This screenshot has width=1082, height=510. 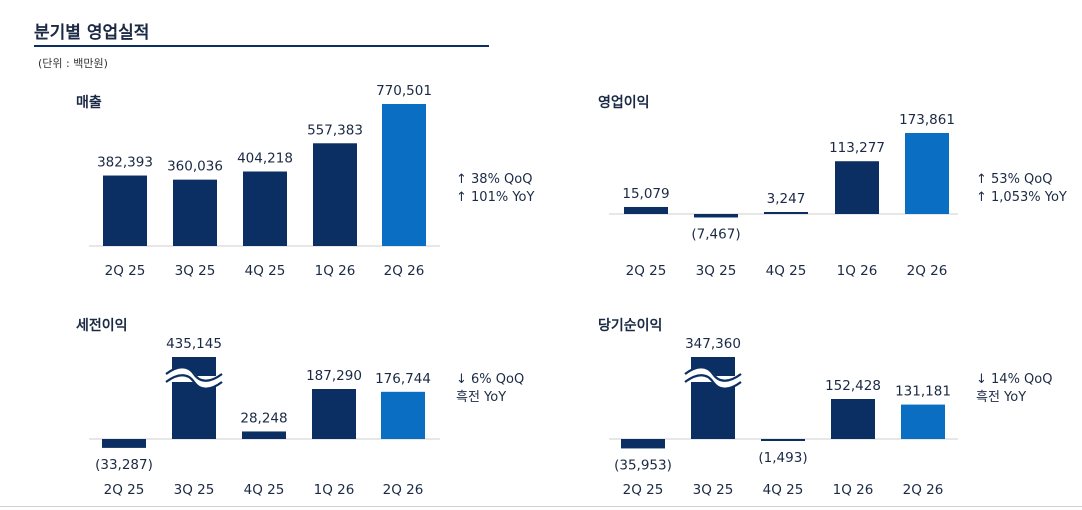 I want to click on pretax-profit-value-label-4: 176,744, so click(x=403, y=379).